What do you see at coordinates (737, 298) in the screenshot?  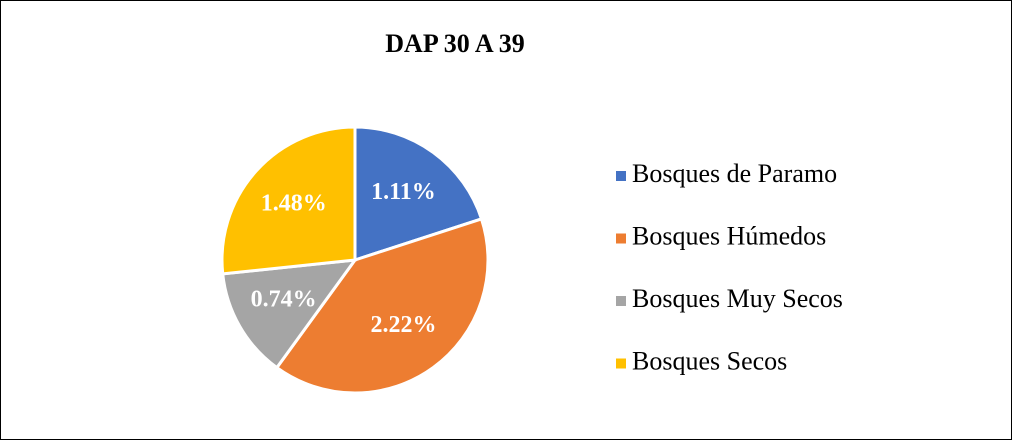 I see `legend-label: Bosques Muy Secos` at bounding box center [737, 298].